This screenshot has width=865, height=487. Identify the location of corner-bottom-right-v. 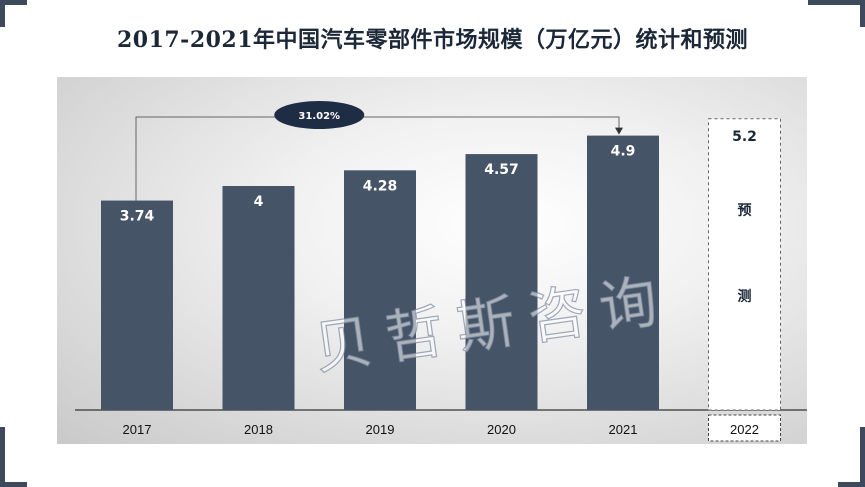
(862, 457).